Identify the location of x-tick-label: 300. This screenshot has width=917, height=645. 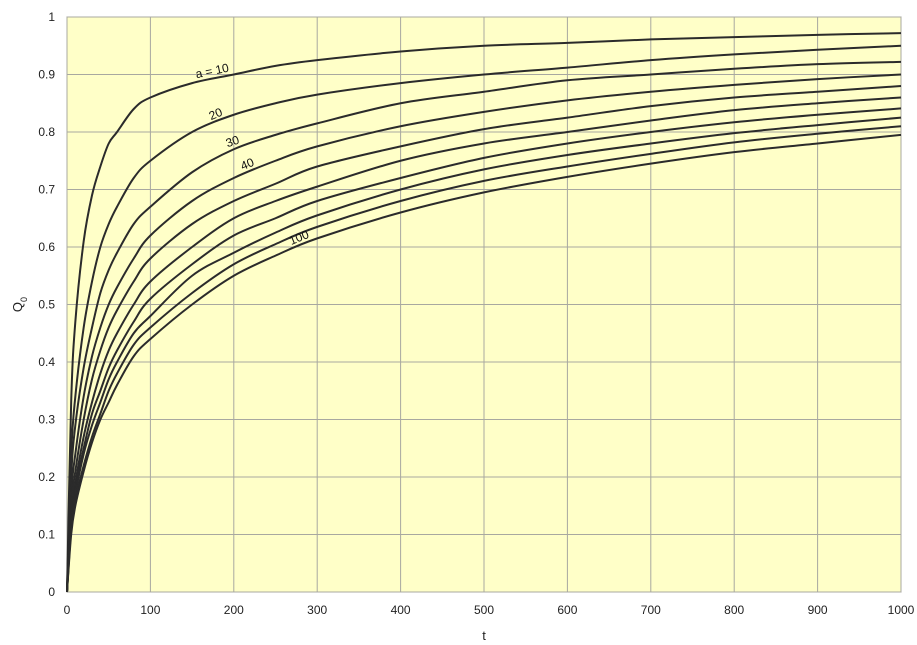
(317, 610).